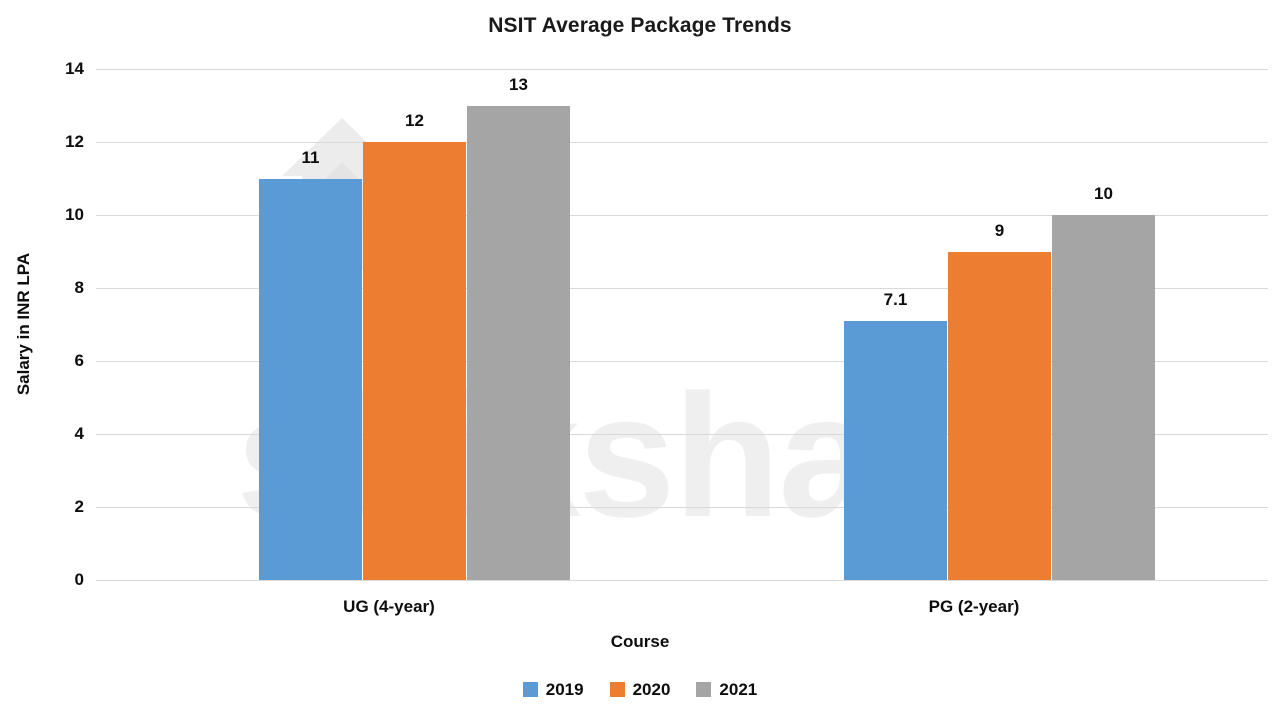  I want to click on bar-2021-pg, so click(1103, 397).